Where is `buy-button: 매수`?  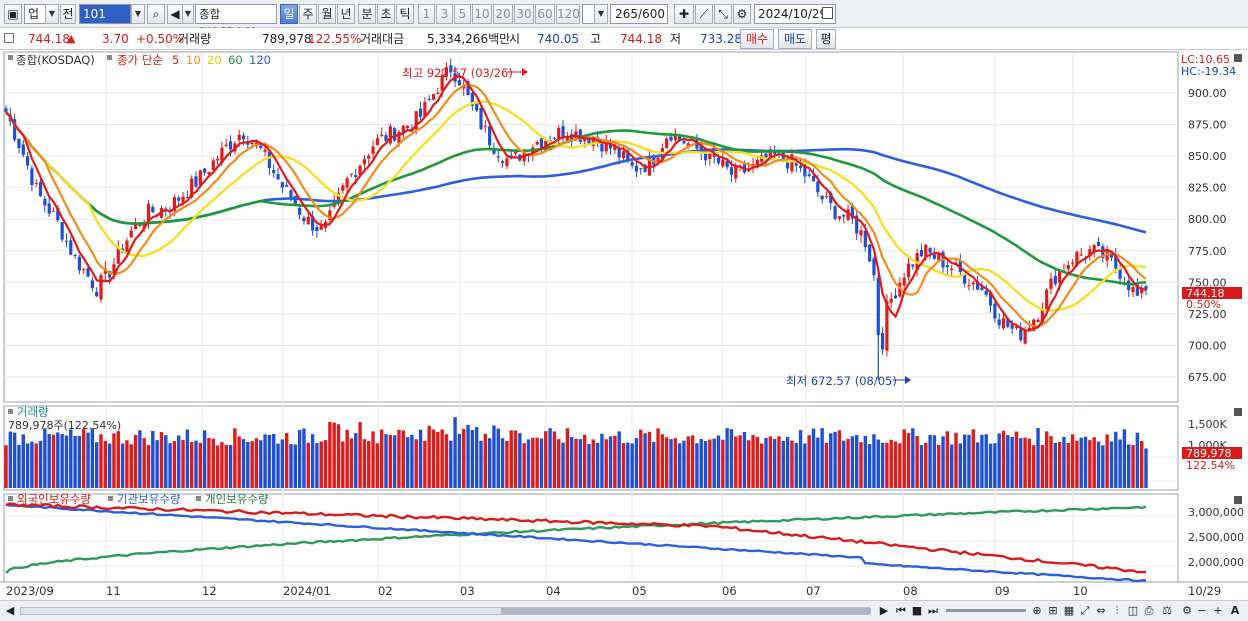 buy-button: 매수 is located at coordinates (757, 39).